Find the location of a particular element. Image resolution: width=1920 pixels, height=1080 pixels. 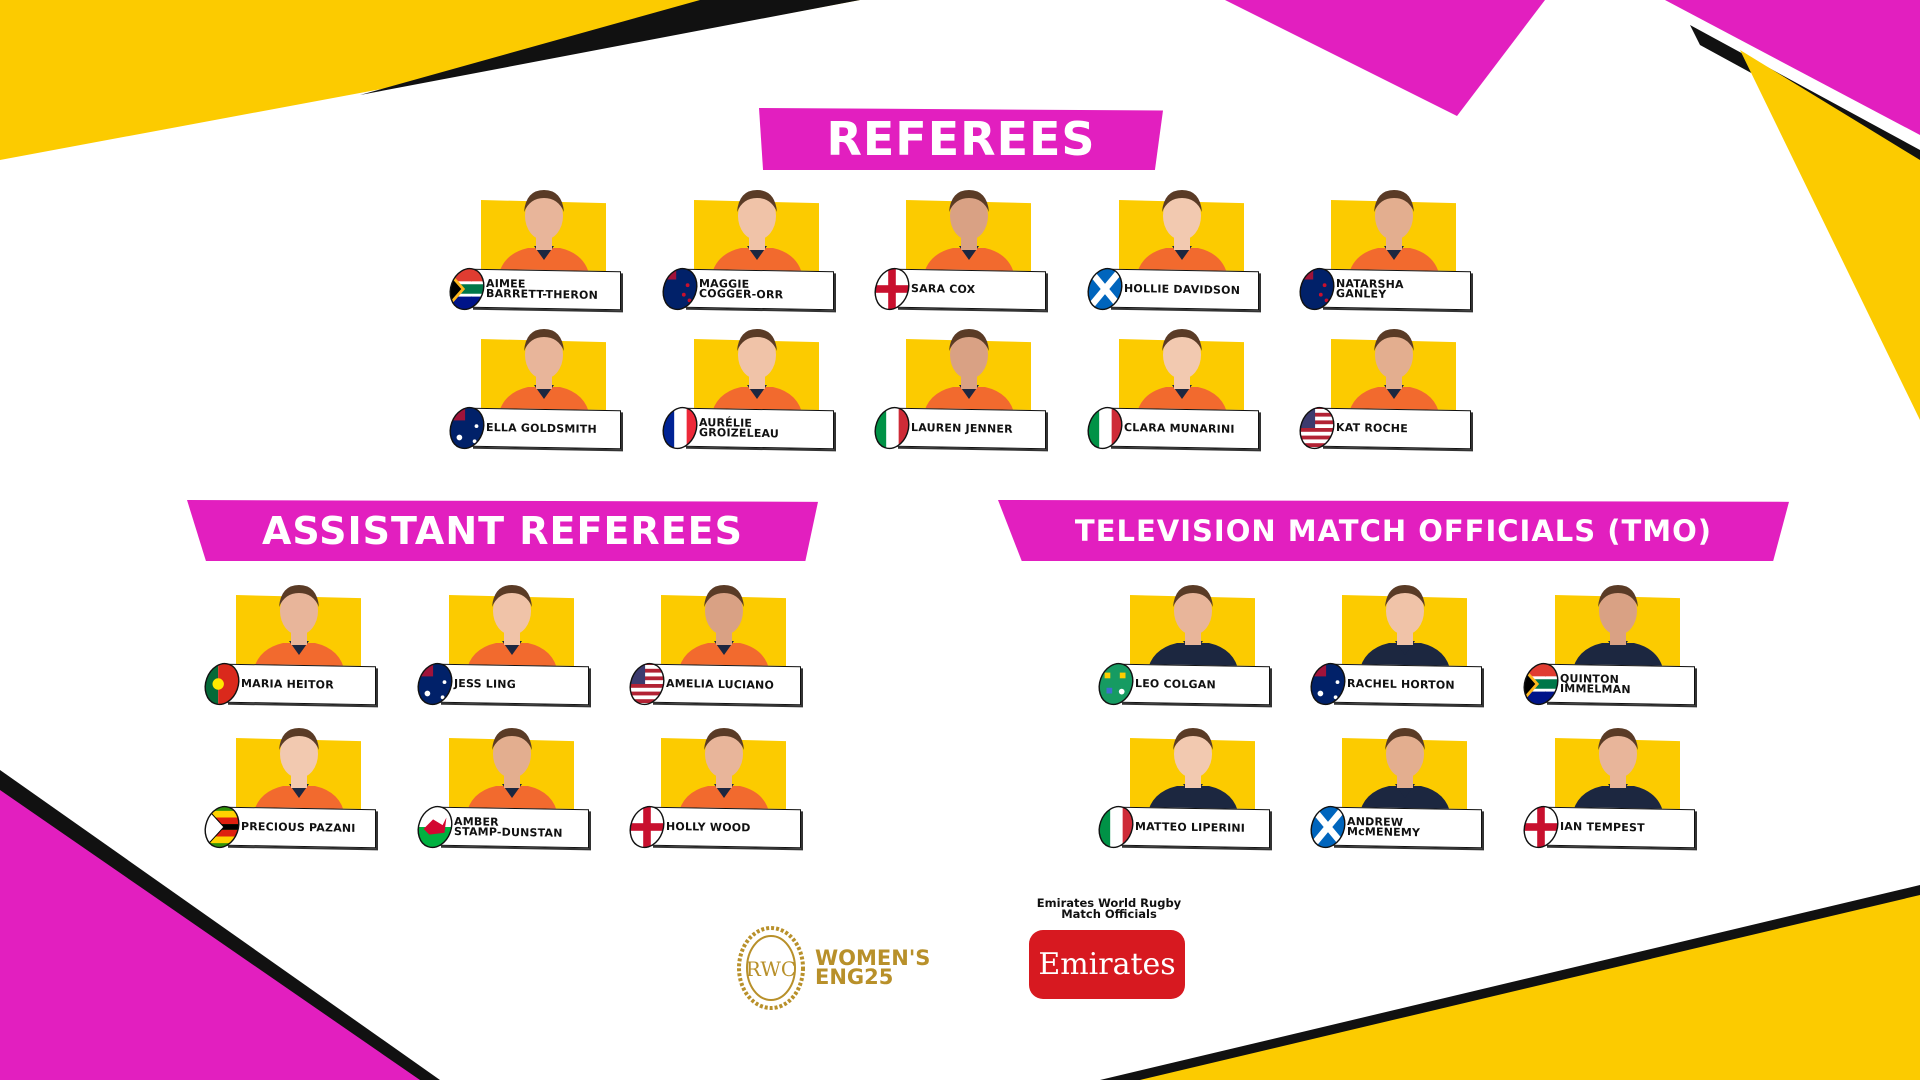

sponsor-caption-line1: Emirates World Rugby is located at coordinates (1109, 903).